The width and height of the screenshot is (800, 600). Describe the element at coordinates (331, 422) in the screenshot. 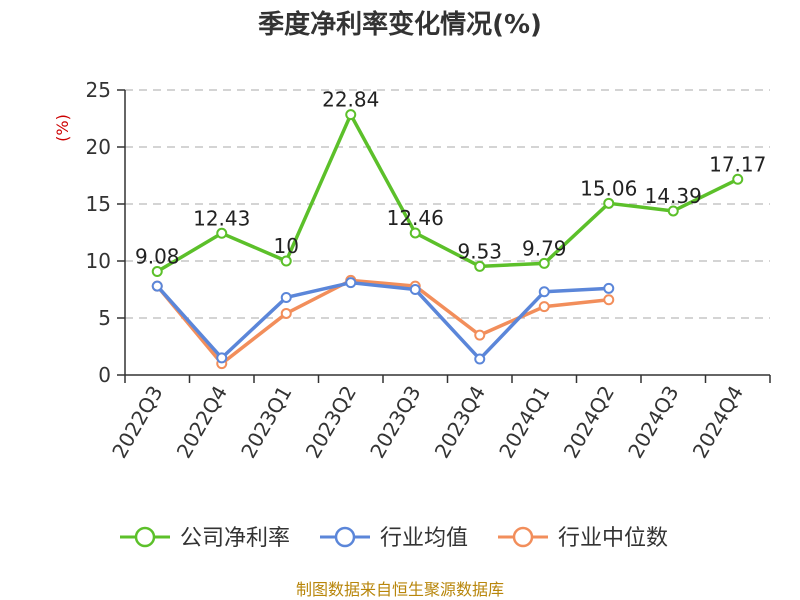

I see `x-tick-label: 2023Q2` at that location.